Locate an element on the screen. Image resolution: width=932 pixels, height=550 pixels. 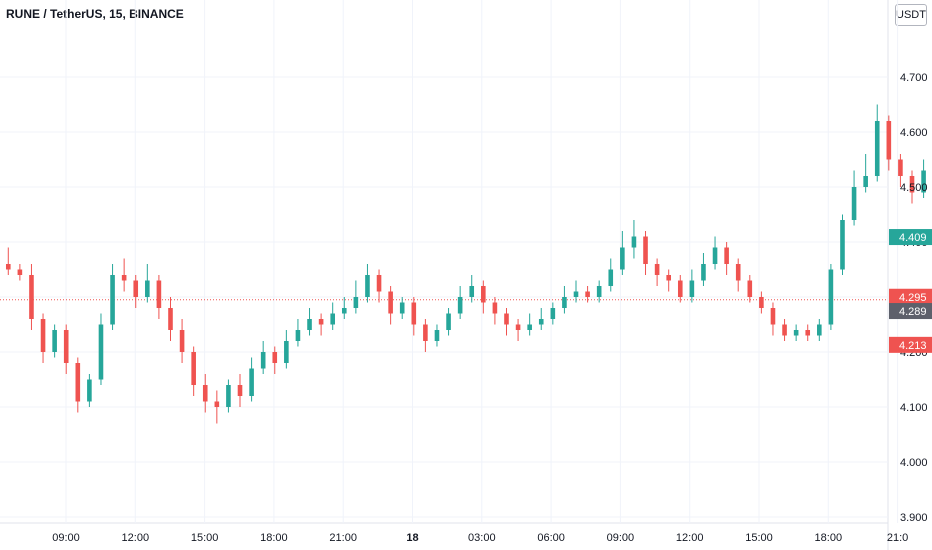
currency-button: USDT is located at coordinates (911, 15).